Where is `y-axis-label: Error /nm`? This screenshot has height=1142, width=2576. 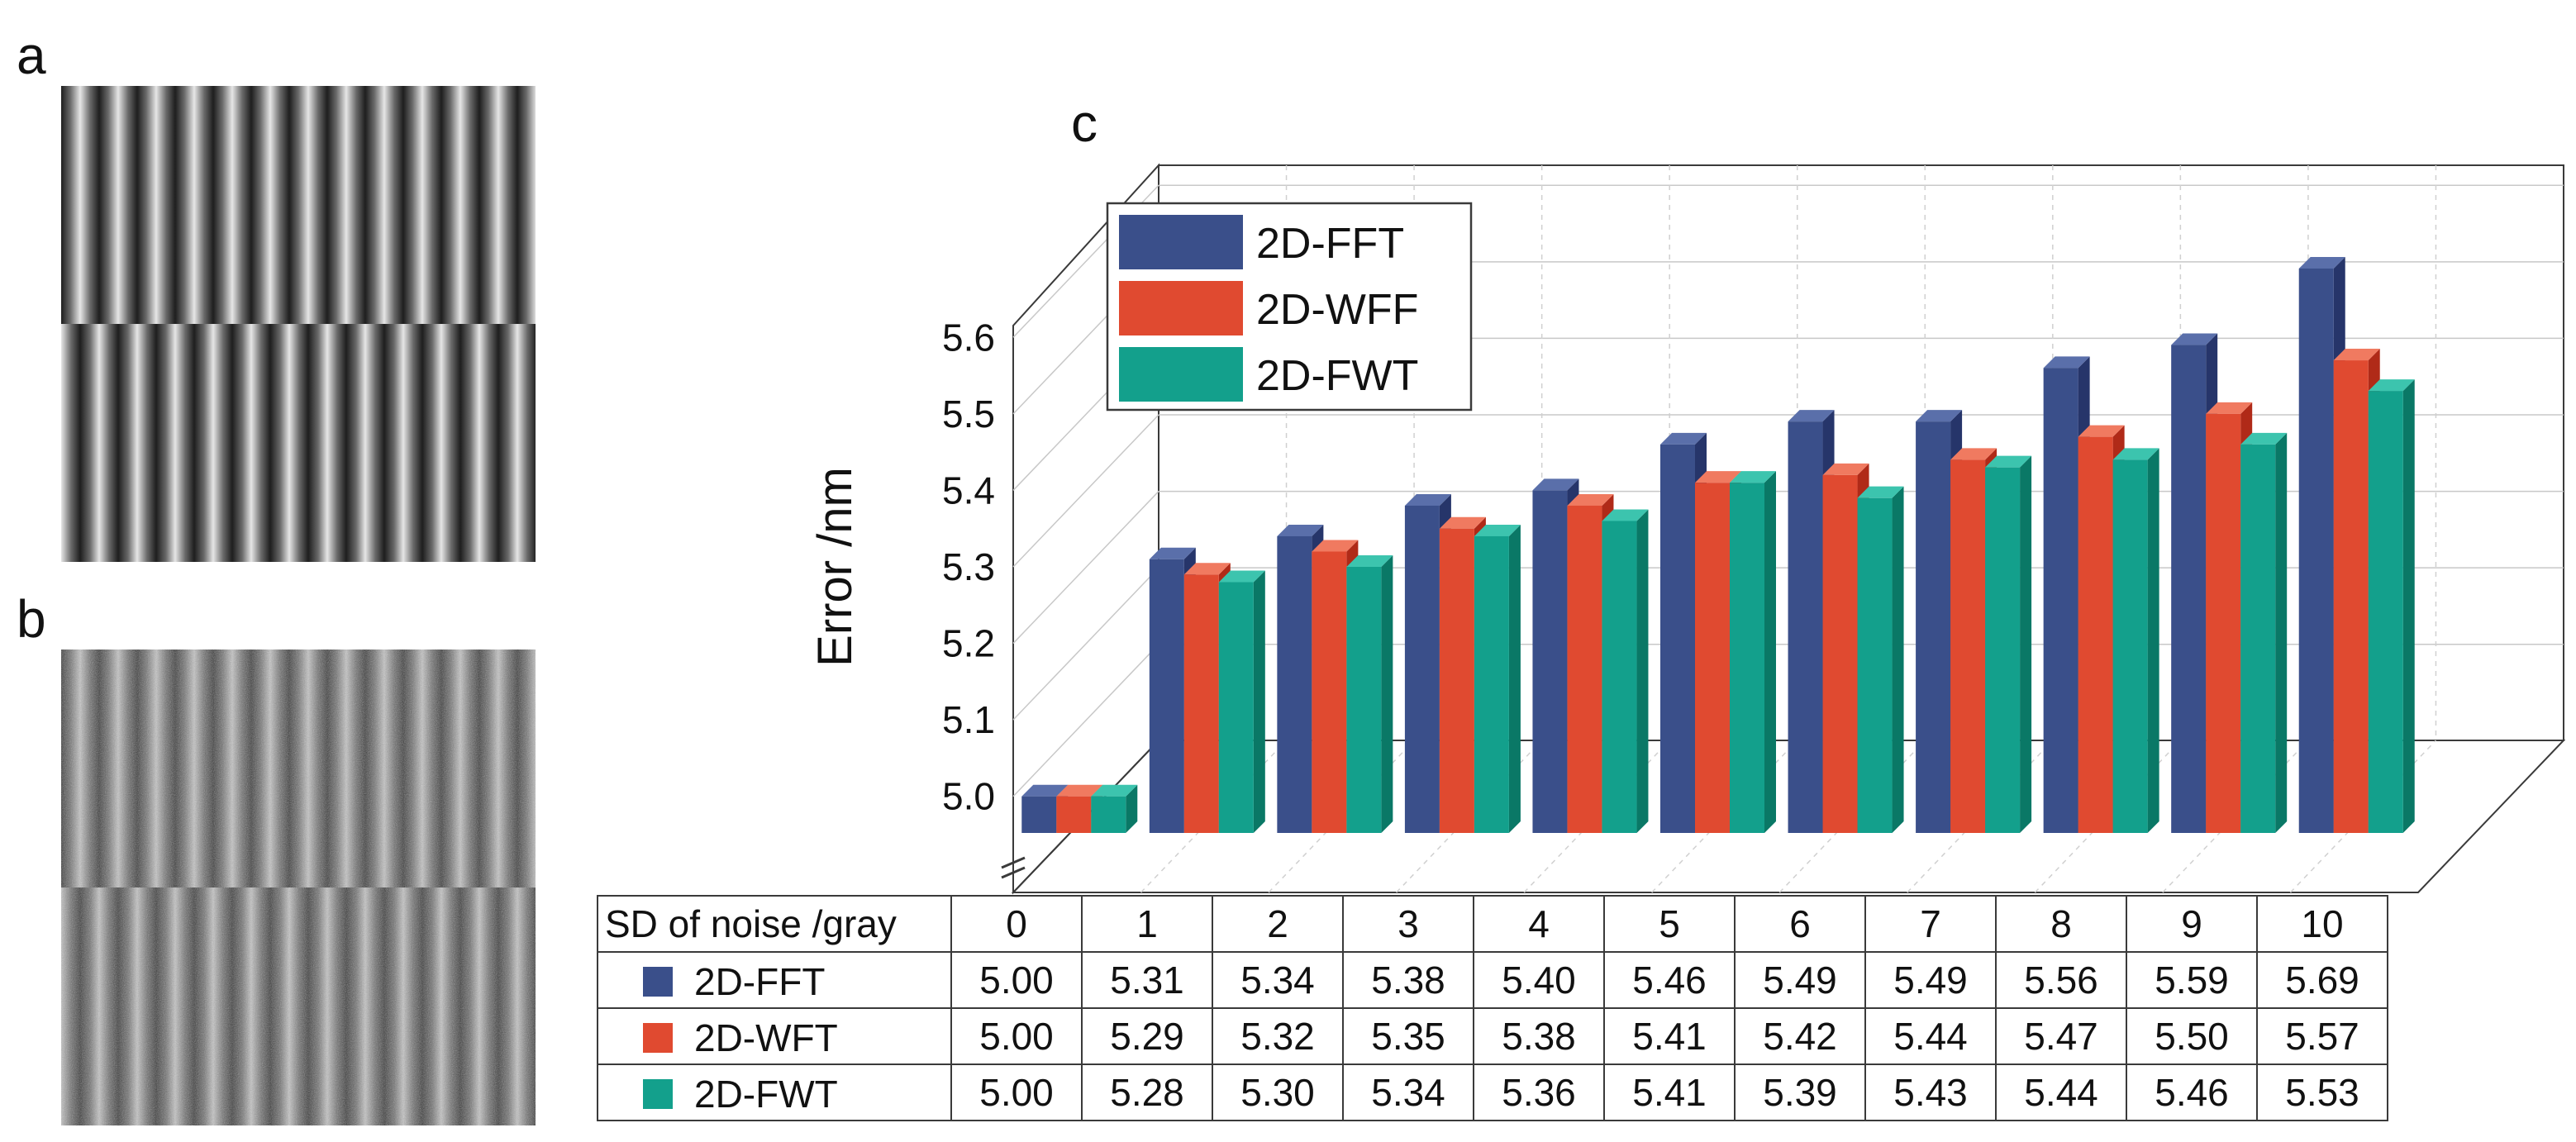 y-axis-label: Error /nm is located at coordinates (835, 567).